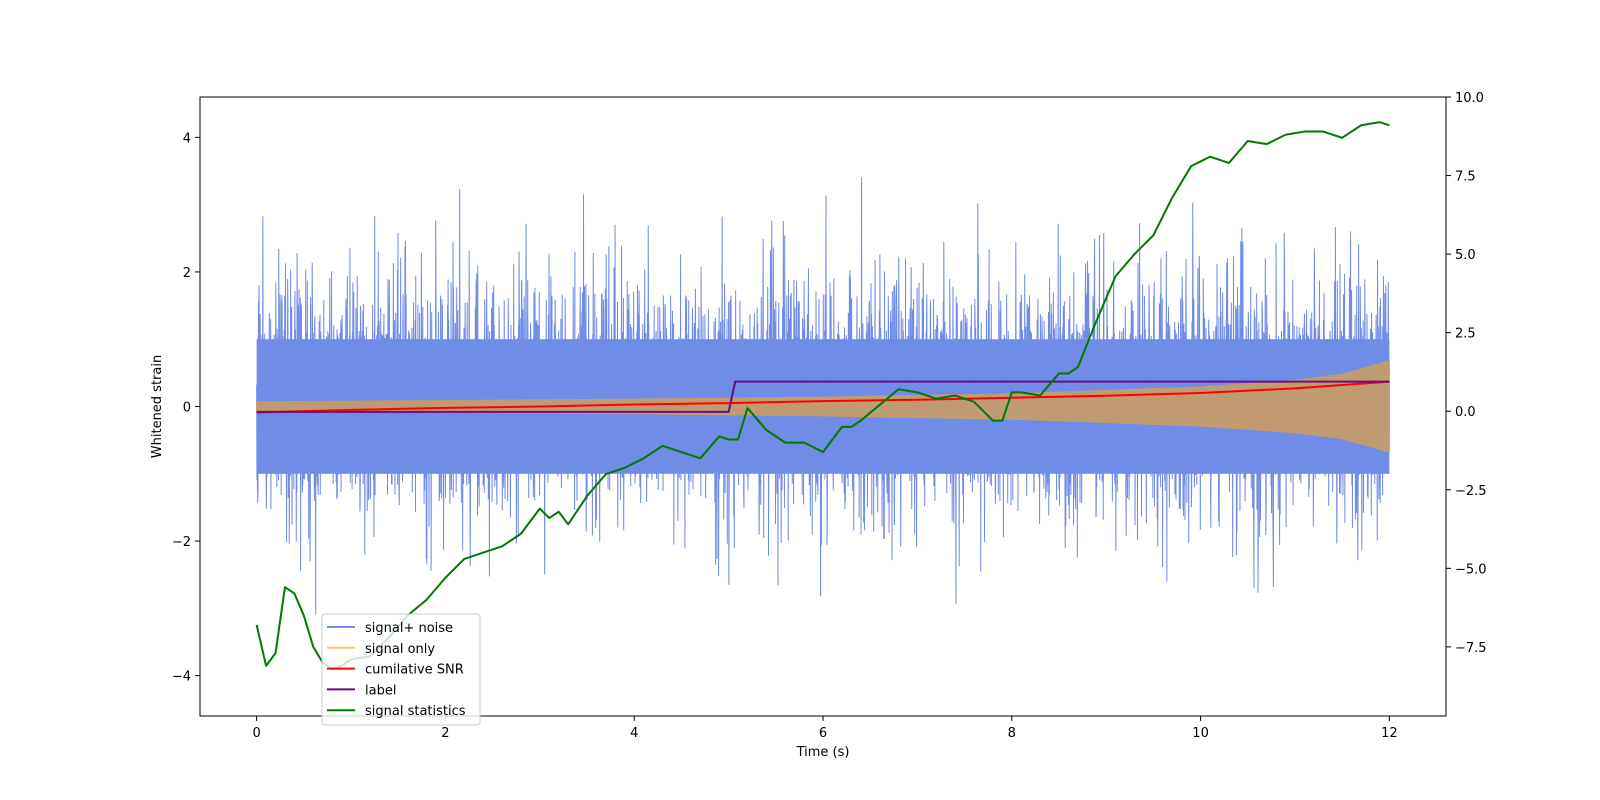 This screenshot has height=800, width=1600. Describe the element at coordinates (414, 670) in the screenshot. I see `legend-label: cumilative SNR` at that location.